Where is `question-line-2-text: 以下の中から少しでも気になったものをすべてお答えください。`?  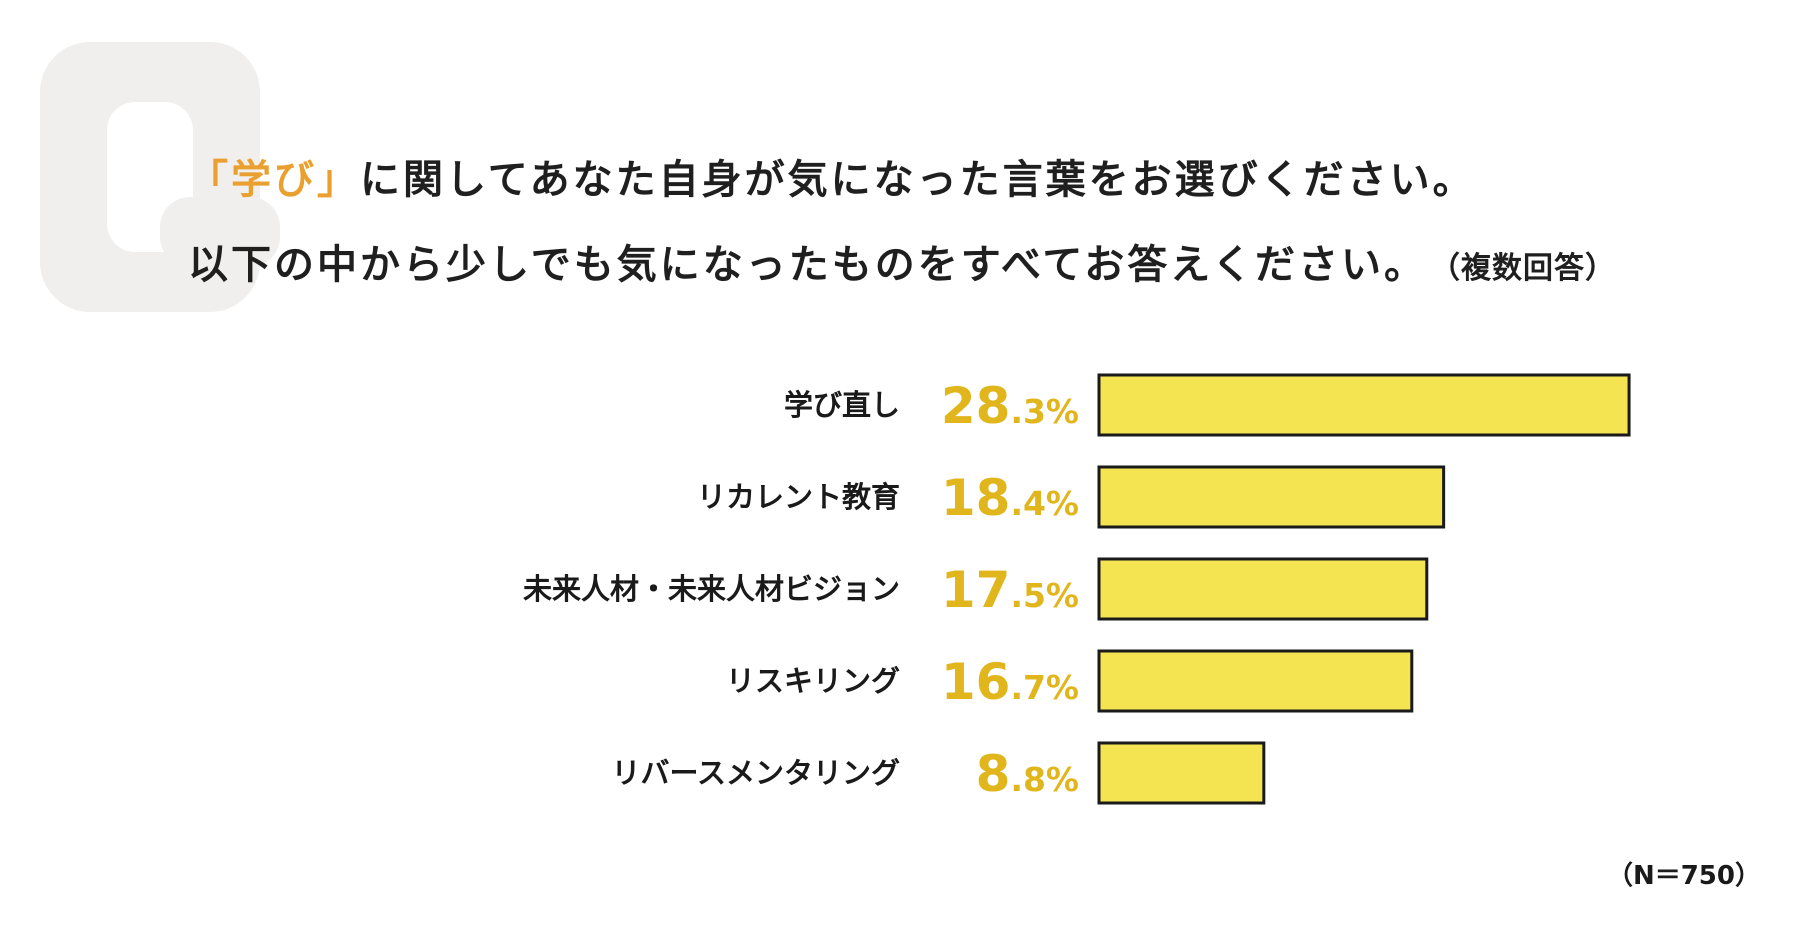
question-line-2-text: 以下の中から少しでも気になったものをすべてお答えください。 is located at coordinates (807, 265).